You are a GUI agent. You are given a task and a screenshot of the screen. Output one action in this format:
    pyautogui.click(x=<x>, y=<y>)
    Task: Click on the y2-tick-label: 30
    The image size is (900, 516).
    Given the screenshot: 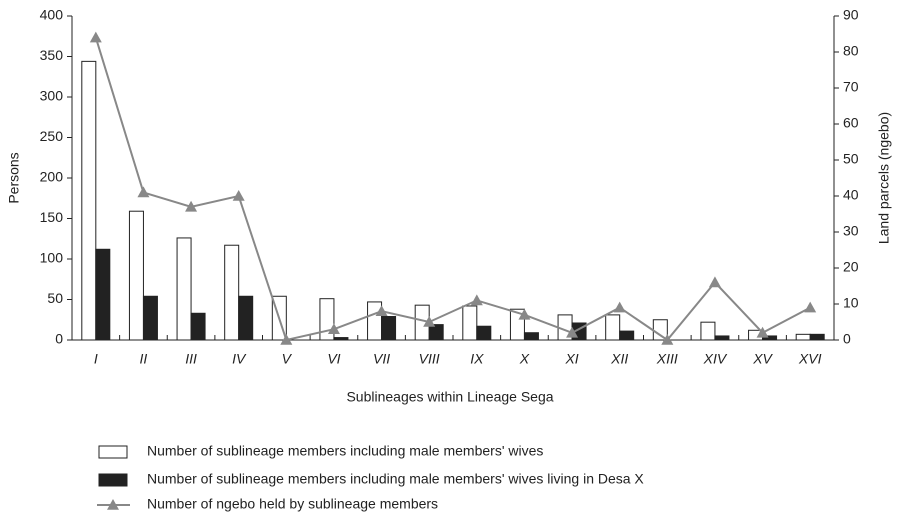 What is the action you would take?
    pyautogui.click(x=851, y=231)
    